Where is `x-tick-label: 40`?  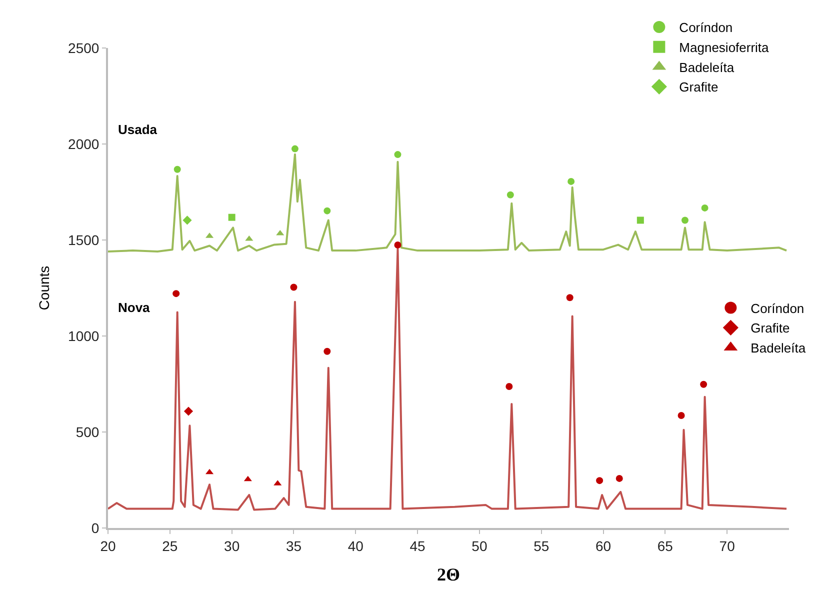 x-tick-label: 40 is located at coordinates (356, 546).